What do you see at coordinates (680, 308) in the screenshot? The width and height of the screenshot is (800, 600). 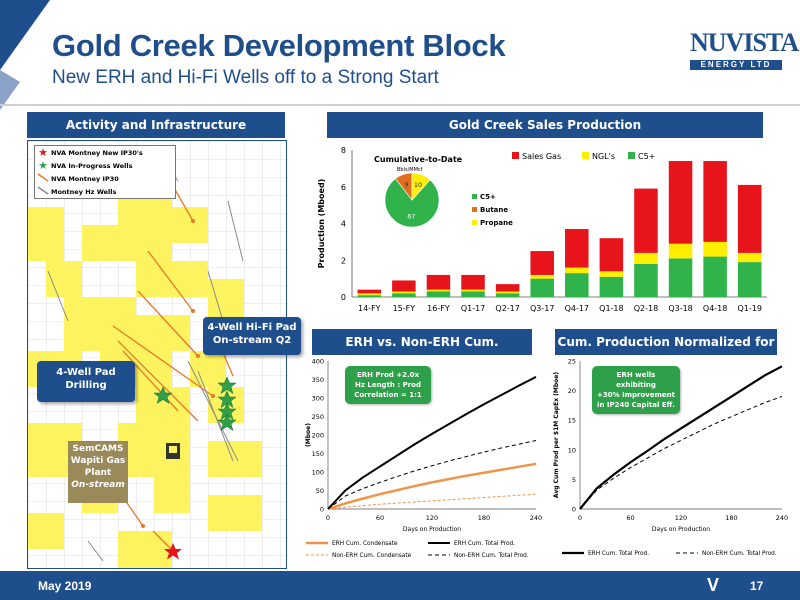 I see `x-tick-label: Q3-18` at bounding box center [680, 308].